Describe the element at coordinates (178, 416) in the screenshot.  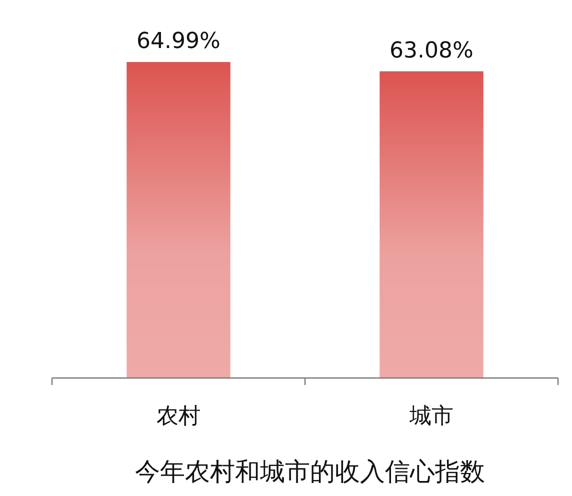
I see `x-tick-label: 农村` at that location.